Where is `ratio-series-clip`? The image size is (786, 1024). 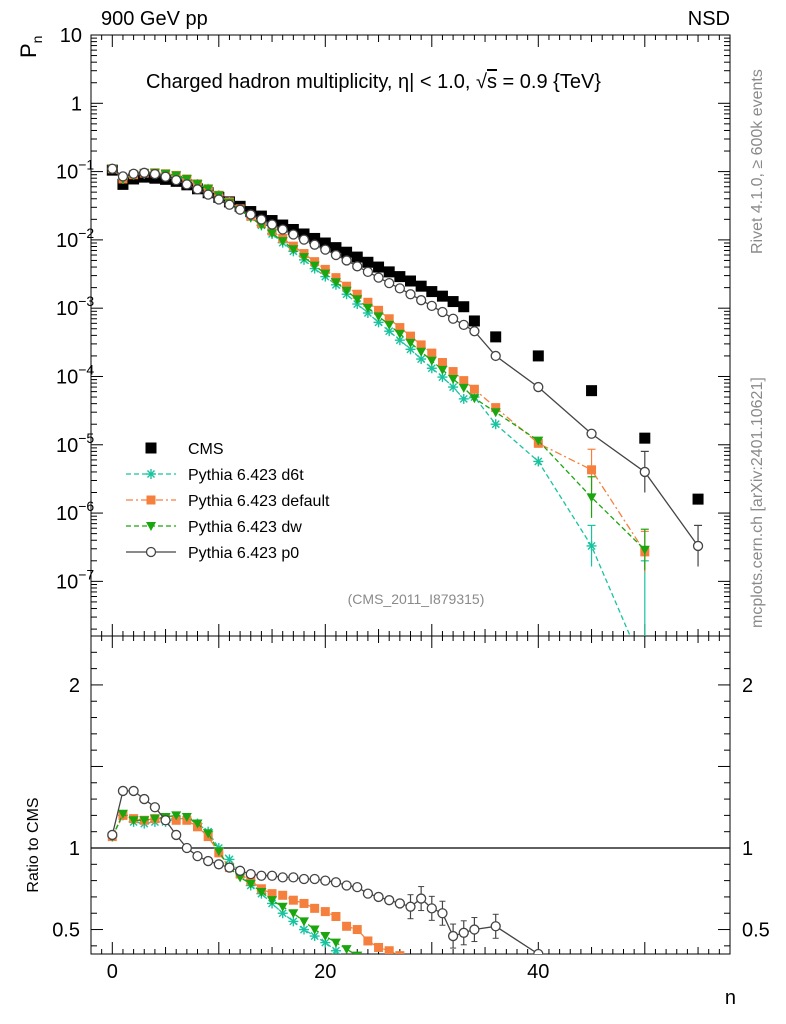
ratio-series-clip is located at coordinates (325, 869).